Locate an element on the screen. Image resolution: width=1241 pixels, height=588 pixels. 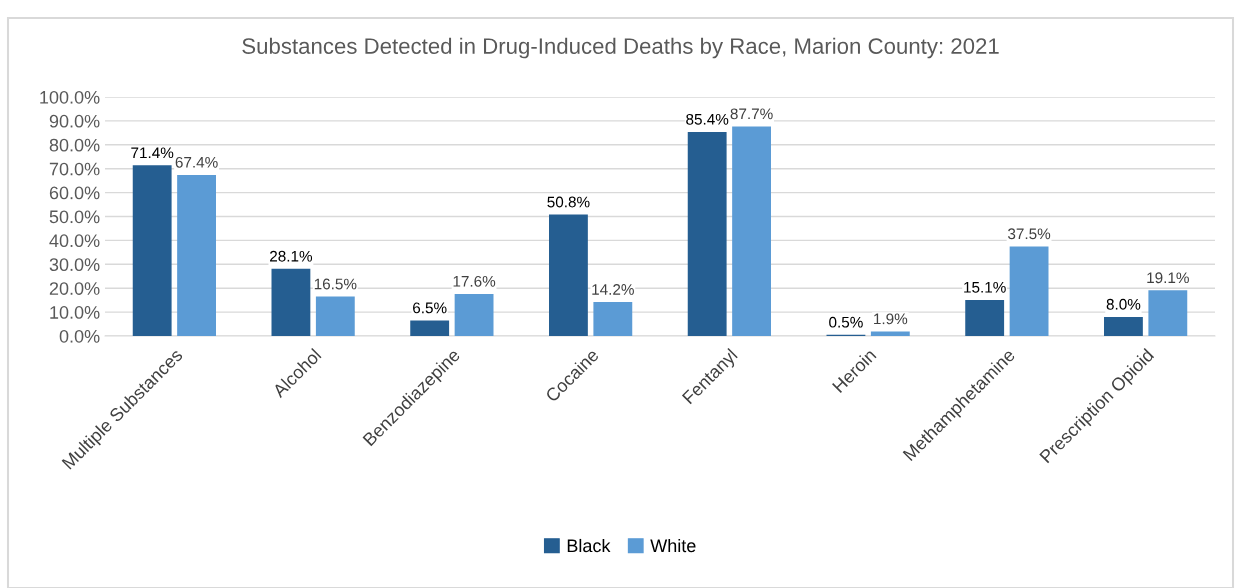
legend-label: White is located at coordinates (673, 545).